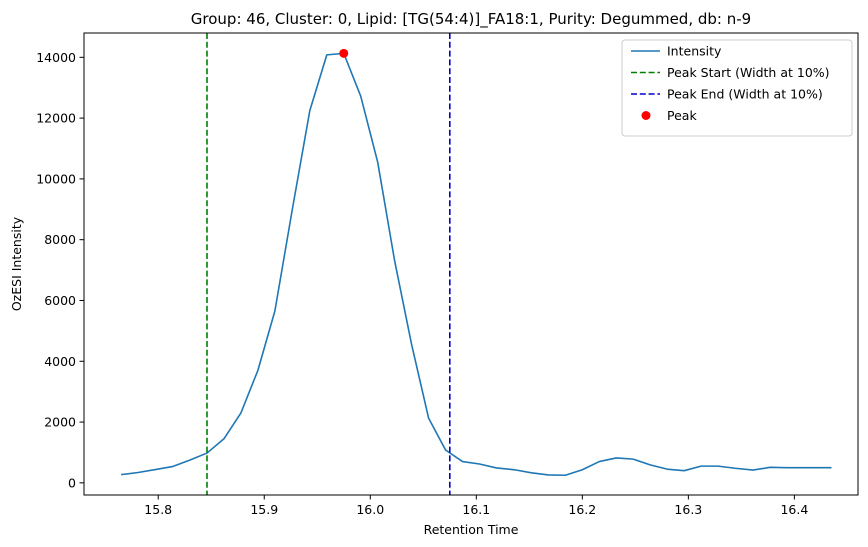  Describe the element at coordinates (60, 361) in the screenshot. I see `y-tick-label: 4000` at that location.